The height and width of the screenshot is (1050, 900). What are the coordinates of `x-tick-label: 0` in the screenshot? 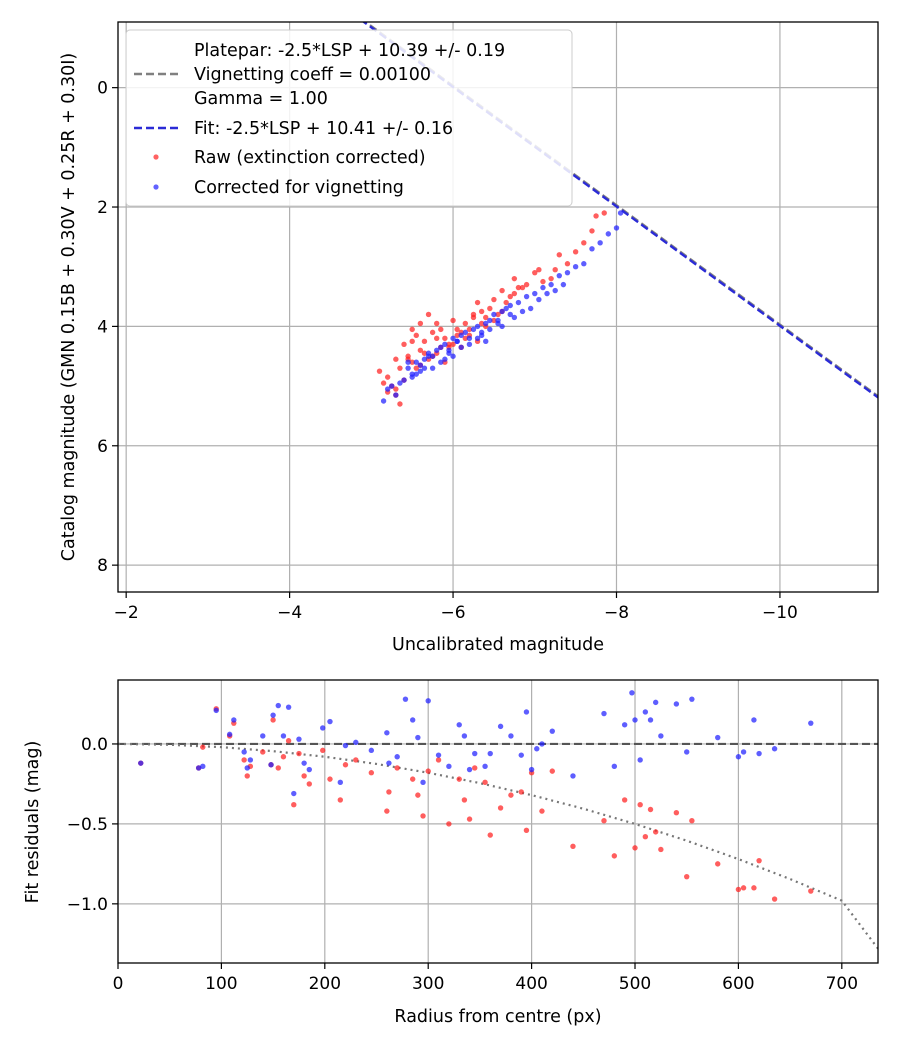 It's located at (118, 984).